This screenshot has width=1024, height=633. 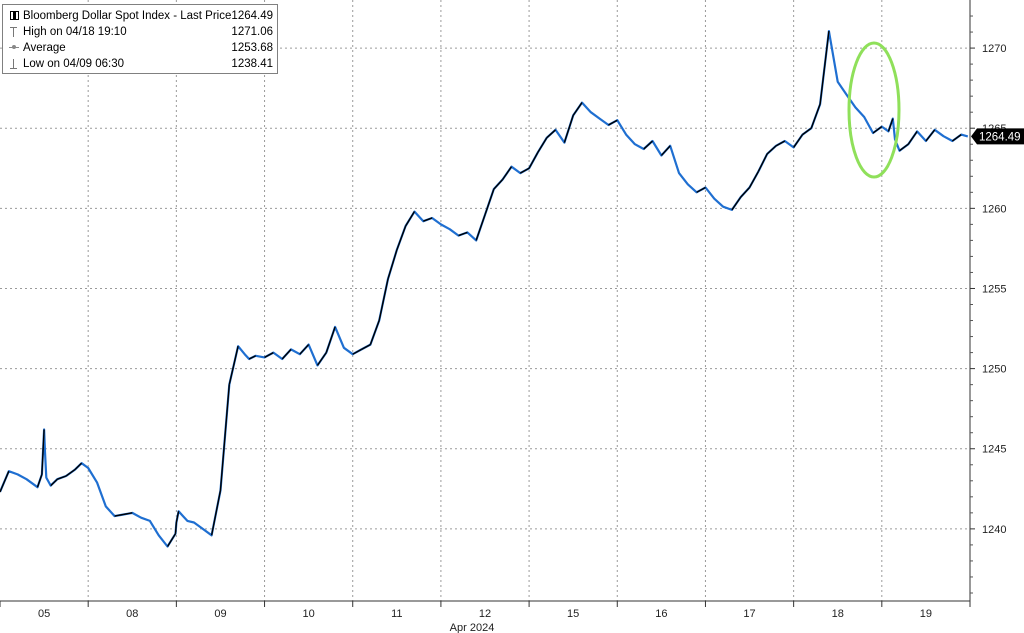 What do you see at coordinates (252, 48) in the screenshot?
I see `legend-avg-value: 1253.68` at bounding box center [252, 48].